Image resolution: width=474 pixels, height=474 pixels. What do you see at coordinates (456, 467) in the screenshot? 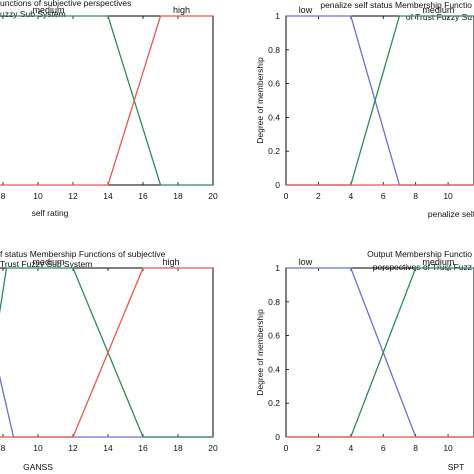
I see `x-axis-label: SPT` at bounding box center [456, 467].